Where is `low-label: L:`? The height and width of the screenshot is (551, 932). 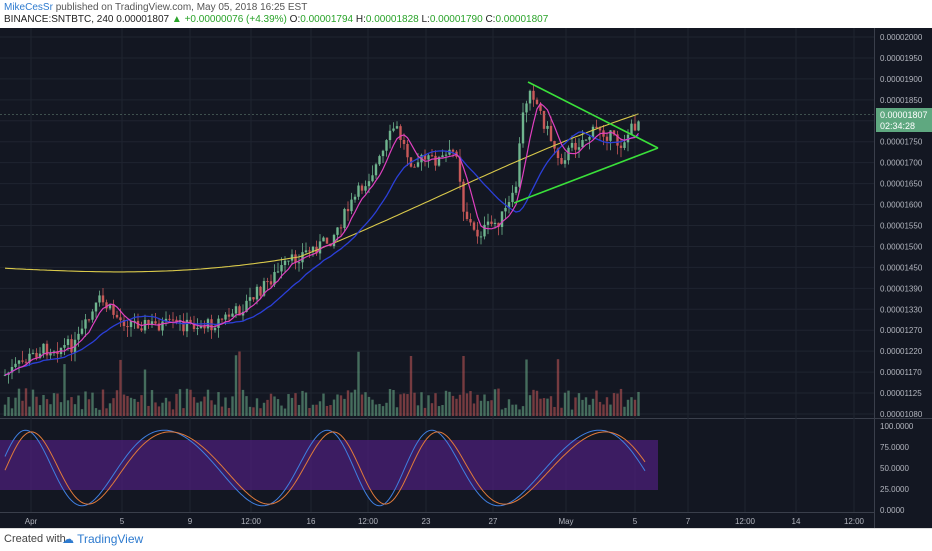
low-label: L: is located at coordinates (425, 19).